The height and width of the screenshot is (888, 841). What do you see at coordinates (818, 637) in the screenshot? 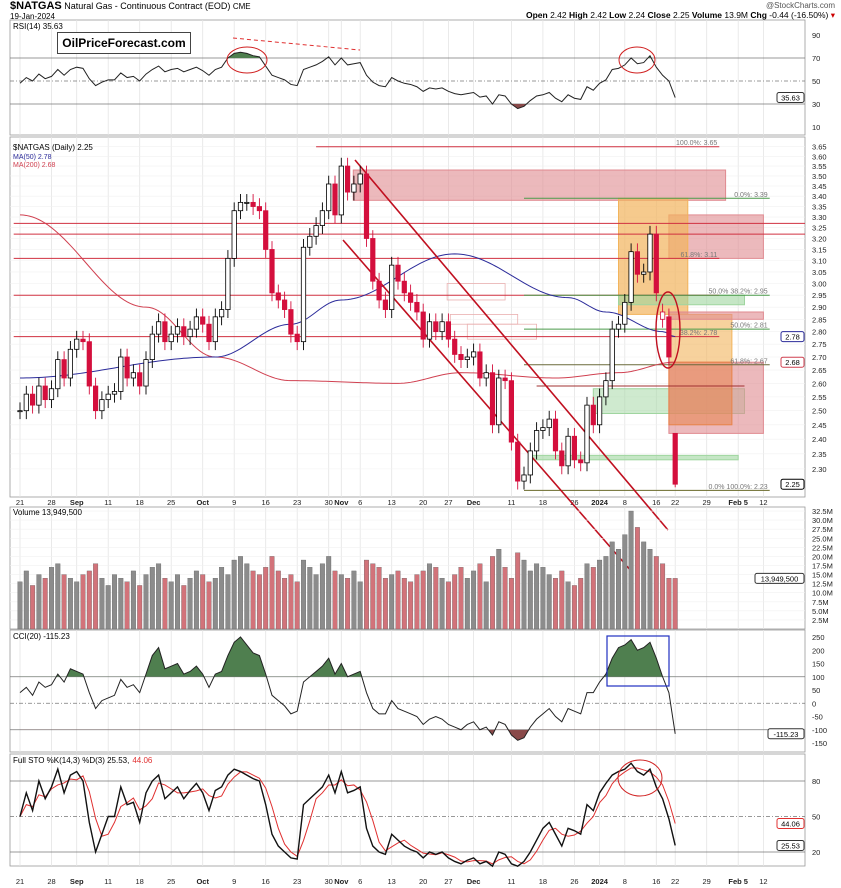
I see `cci-tick-label: 250` at bounding box center [818, 637].